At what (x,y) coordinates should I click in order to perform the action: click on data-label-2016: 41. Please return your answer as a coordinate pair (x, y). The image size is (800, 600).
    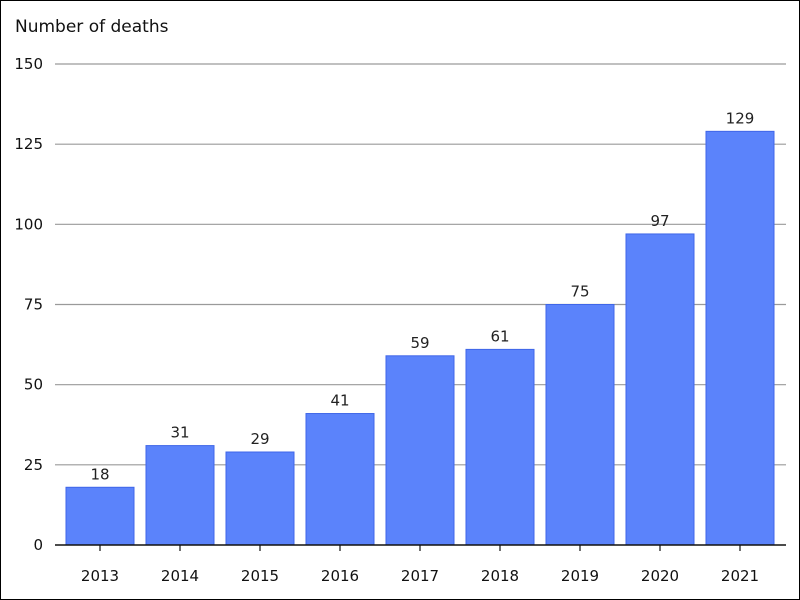
    Looking at the image, I should click on (339, 401).